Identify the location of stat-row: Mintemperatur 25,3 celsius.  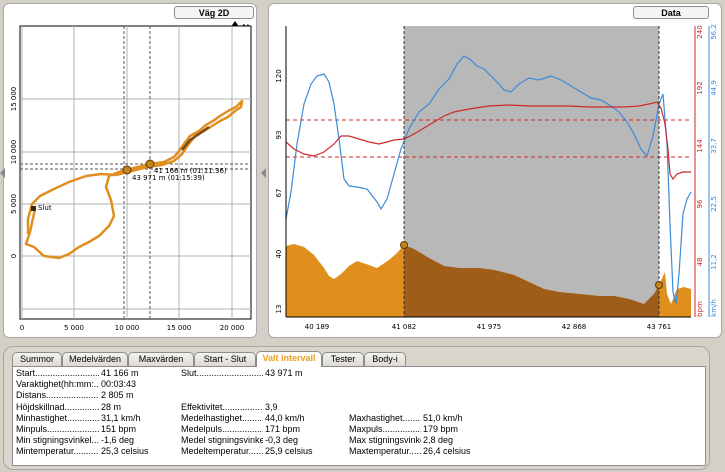
(103, 451).